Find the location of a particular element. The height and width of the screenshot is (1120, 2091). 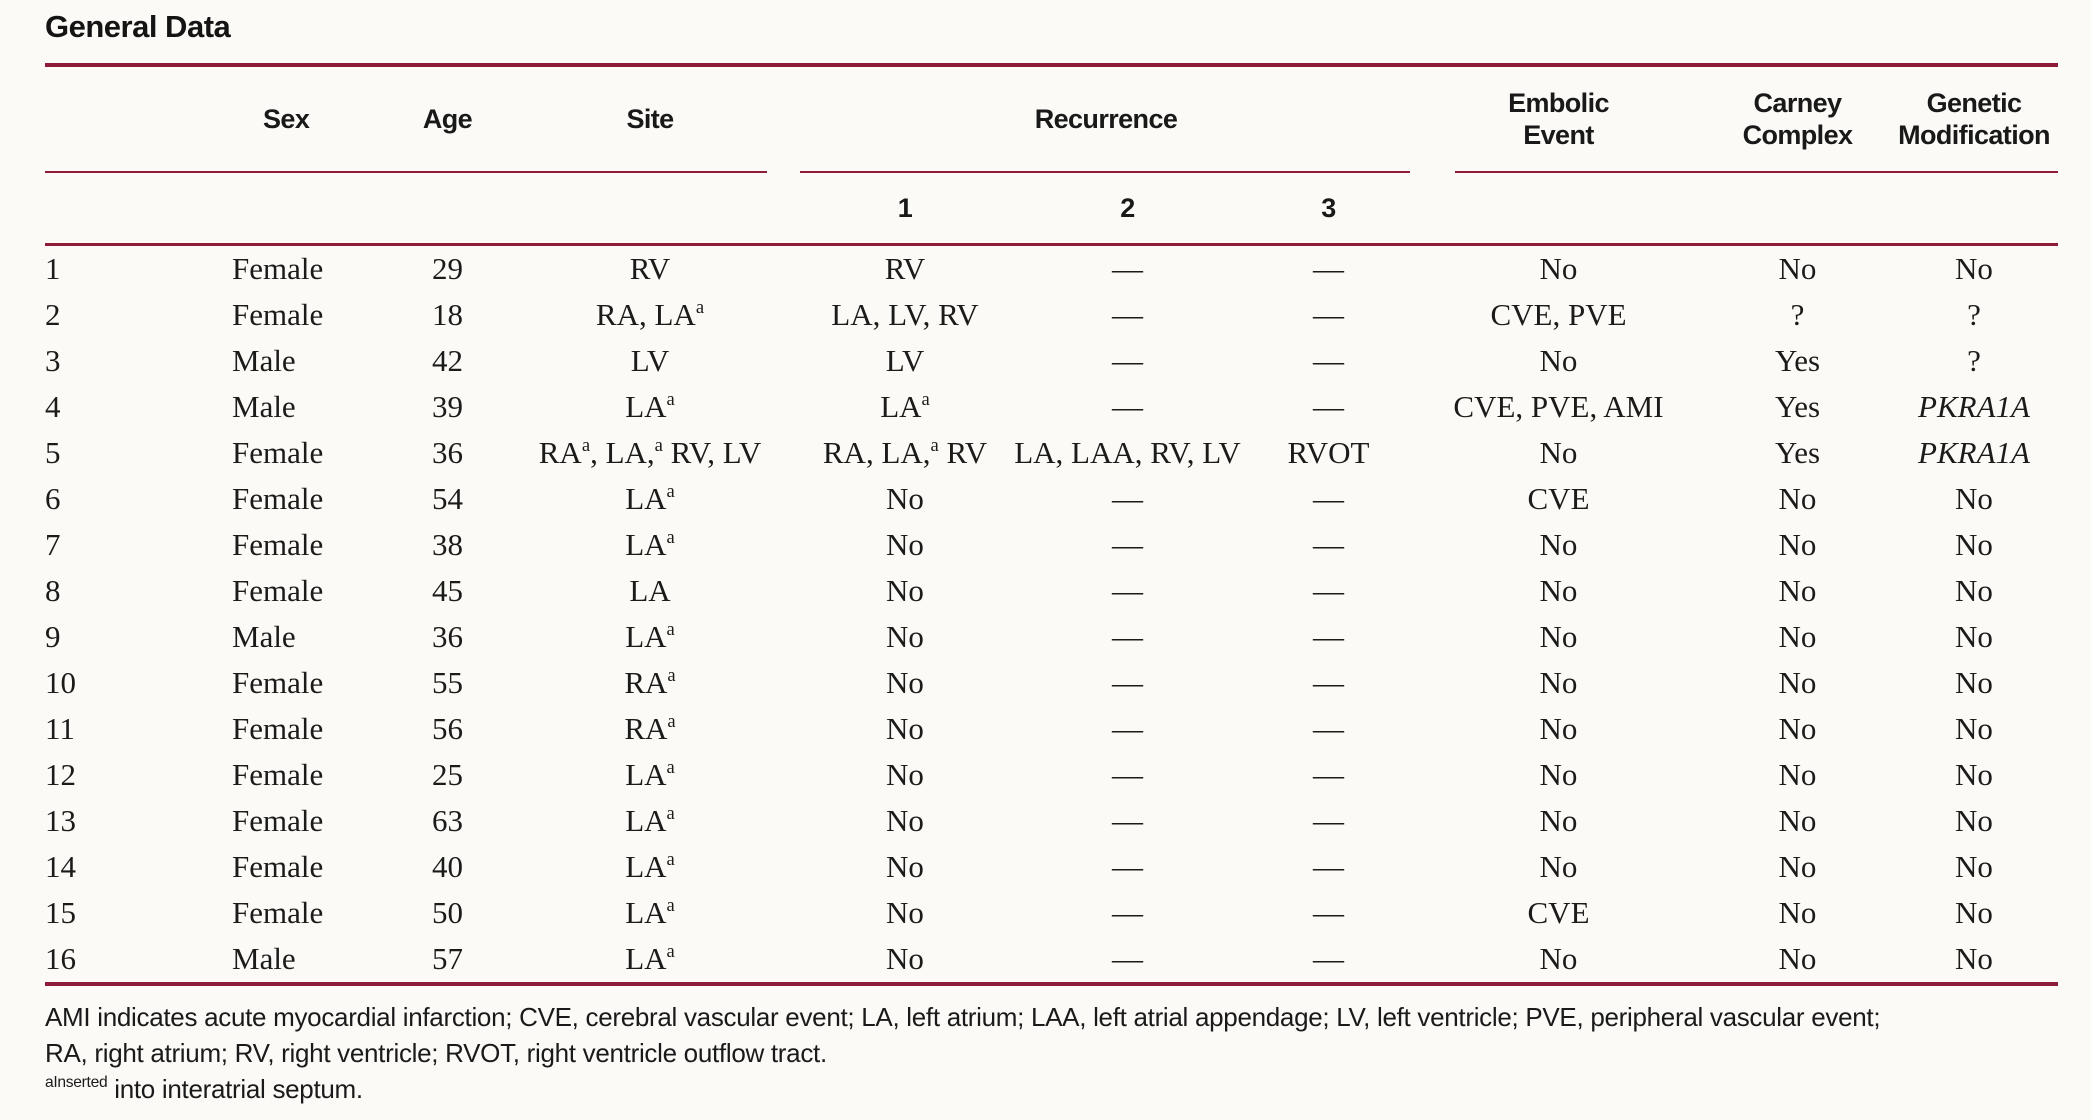

cell-age: 45 is located at coordinates (447, 590).